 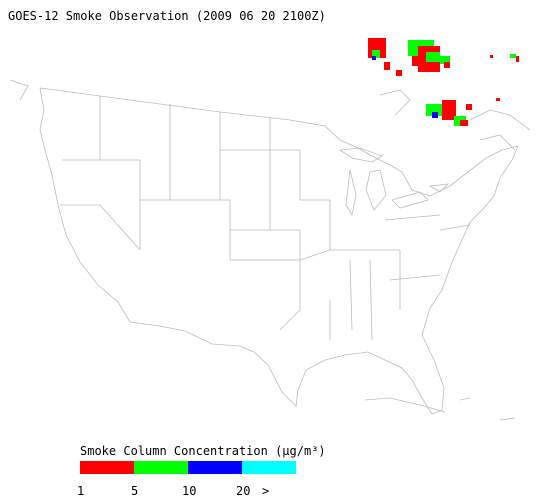 What do you see at coordinates (243, 491) in the screenshot?
I see `legend-tick-label: 20` at bounding box center [243, 491].